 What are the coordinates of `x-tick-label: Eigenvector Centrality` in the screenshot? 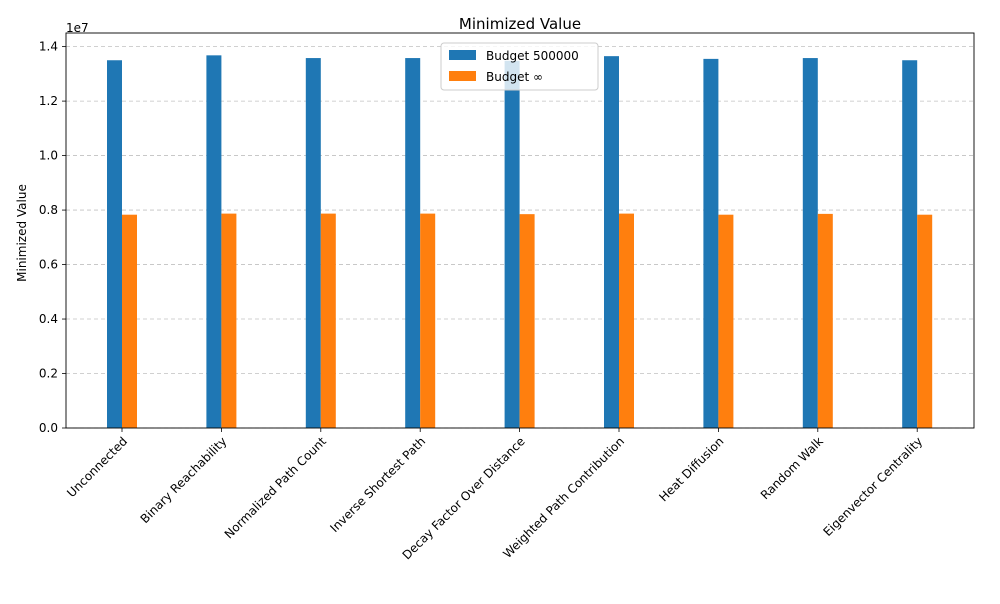 It's located at (873, 486).